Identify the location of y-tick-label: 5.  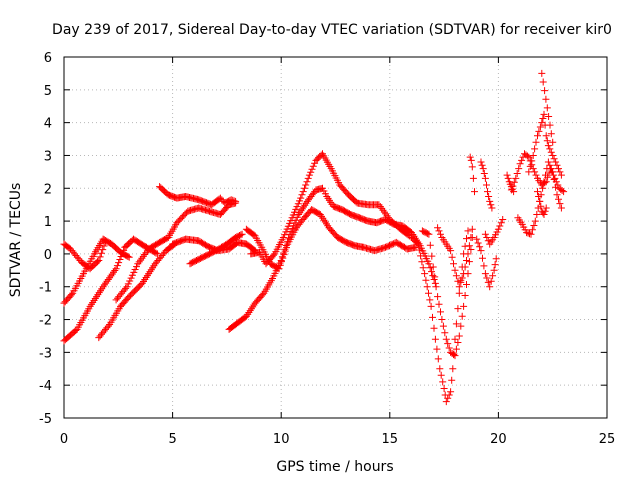
(48, 91).